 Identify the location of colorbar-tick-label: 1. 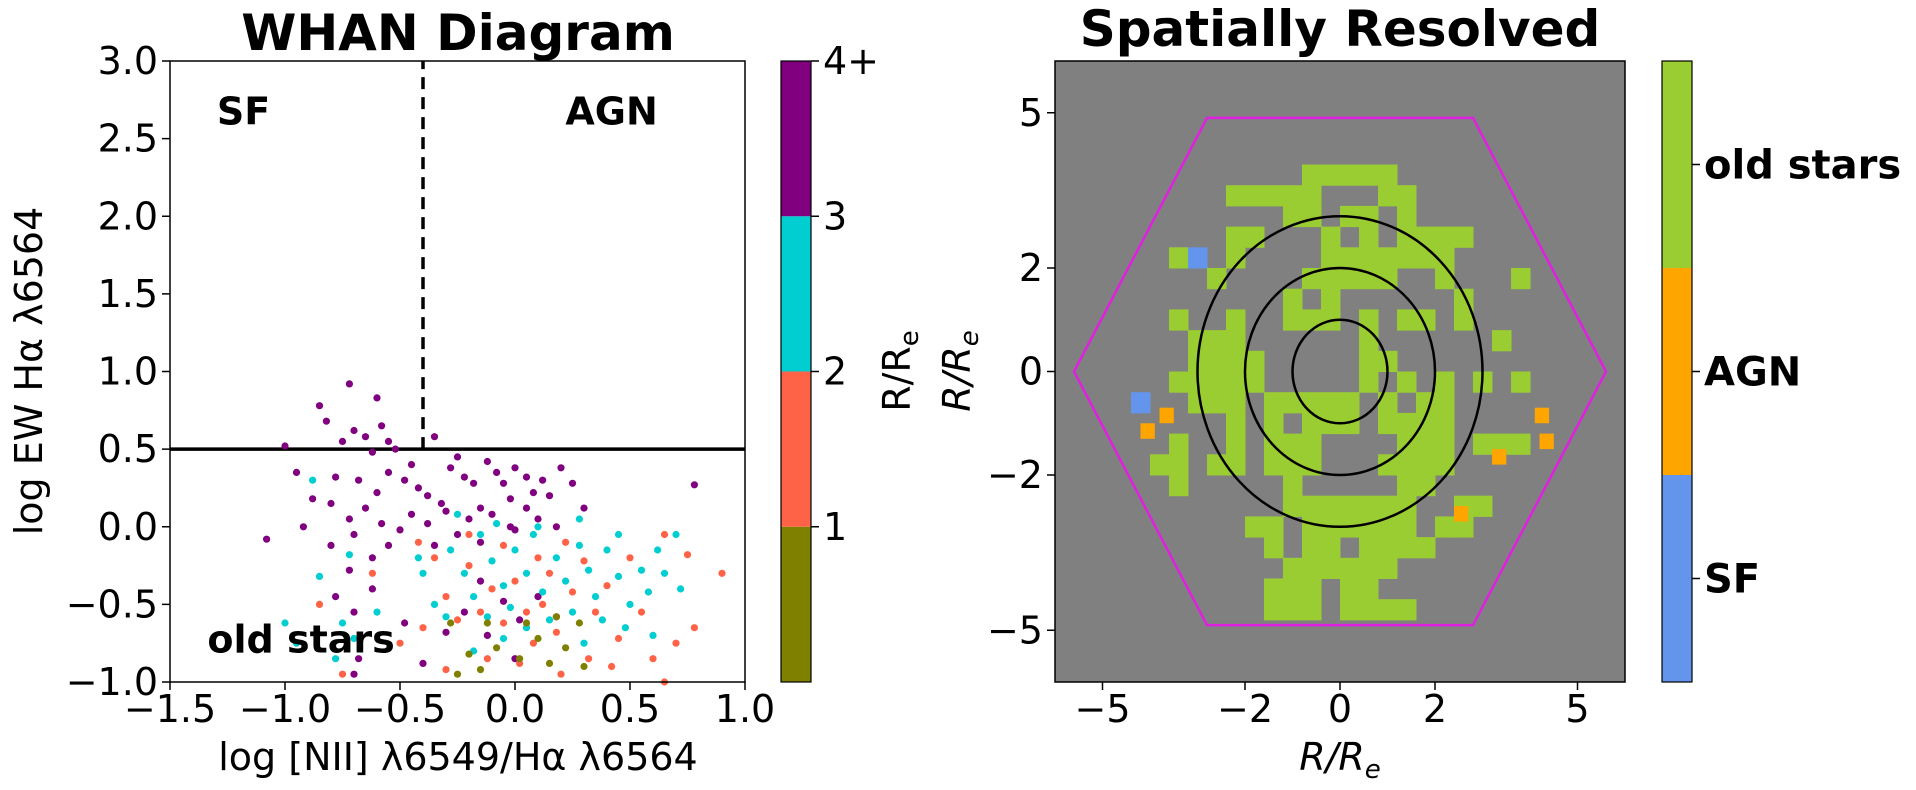
(835, 527).